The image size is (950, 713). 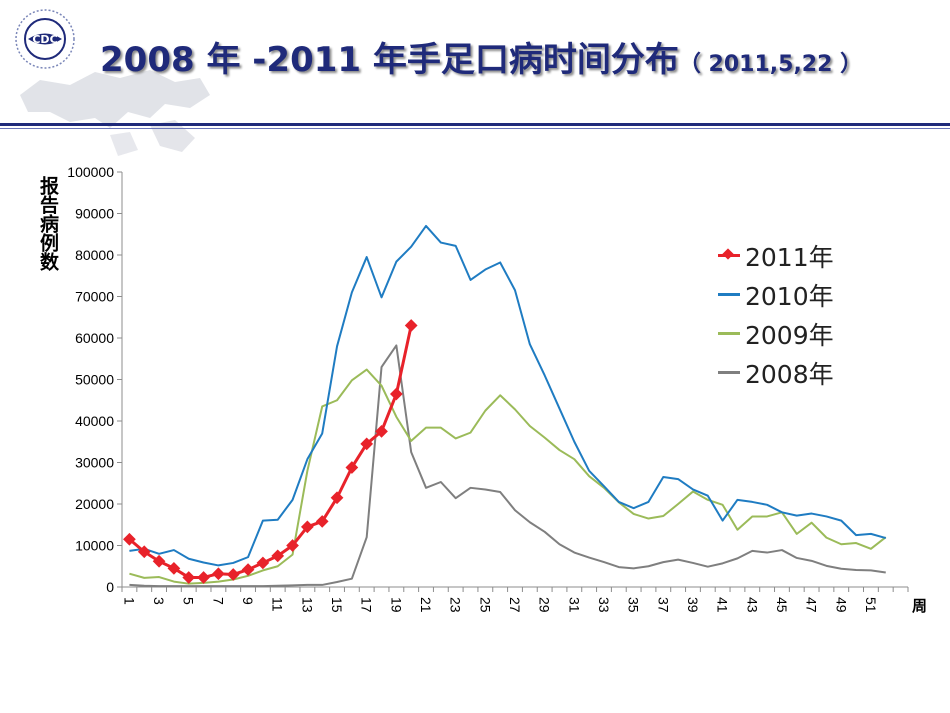 I want to click on legend-label: 2010年, so click(x=789, y=296).